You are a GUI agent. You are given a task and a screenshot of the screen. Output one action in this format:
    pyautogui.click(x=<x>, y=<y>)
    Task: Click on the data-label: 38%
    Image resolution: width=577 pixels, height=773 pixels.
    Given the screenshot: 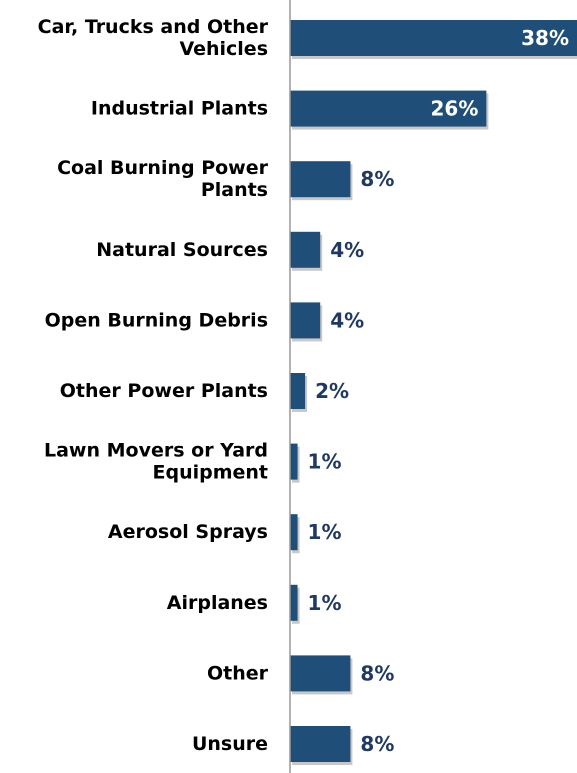 What is the action you would take?
    pyautogui.click(x=545, y=38)
    